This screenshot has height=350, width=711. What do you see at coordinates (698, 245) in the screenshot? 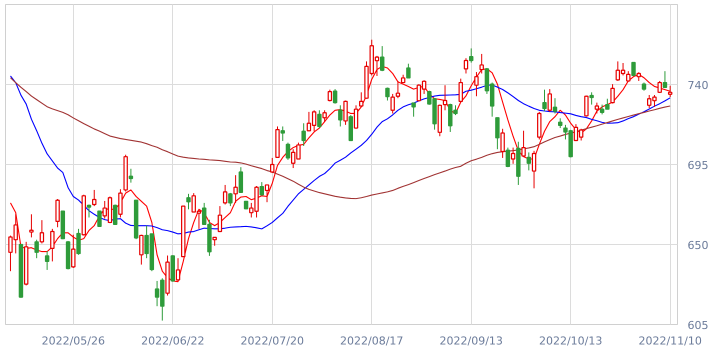
I see `y-tick-label: 650` at bounding box center [698, 245].